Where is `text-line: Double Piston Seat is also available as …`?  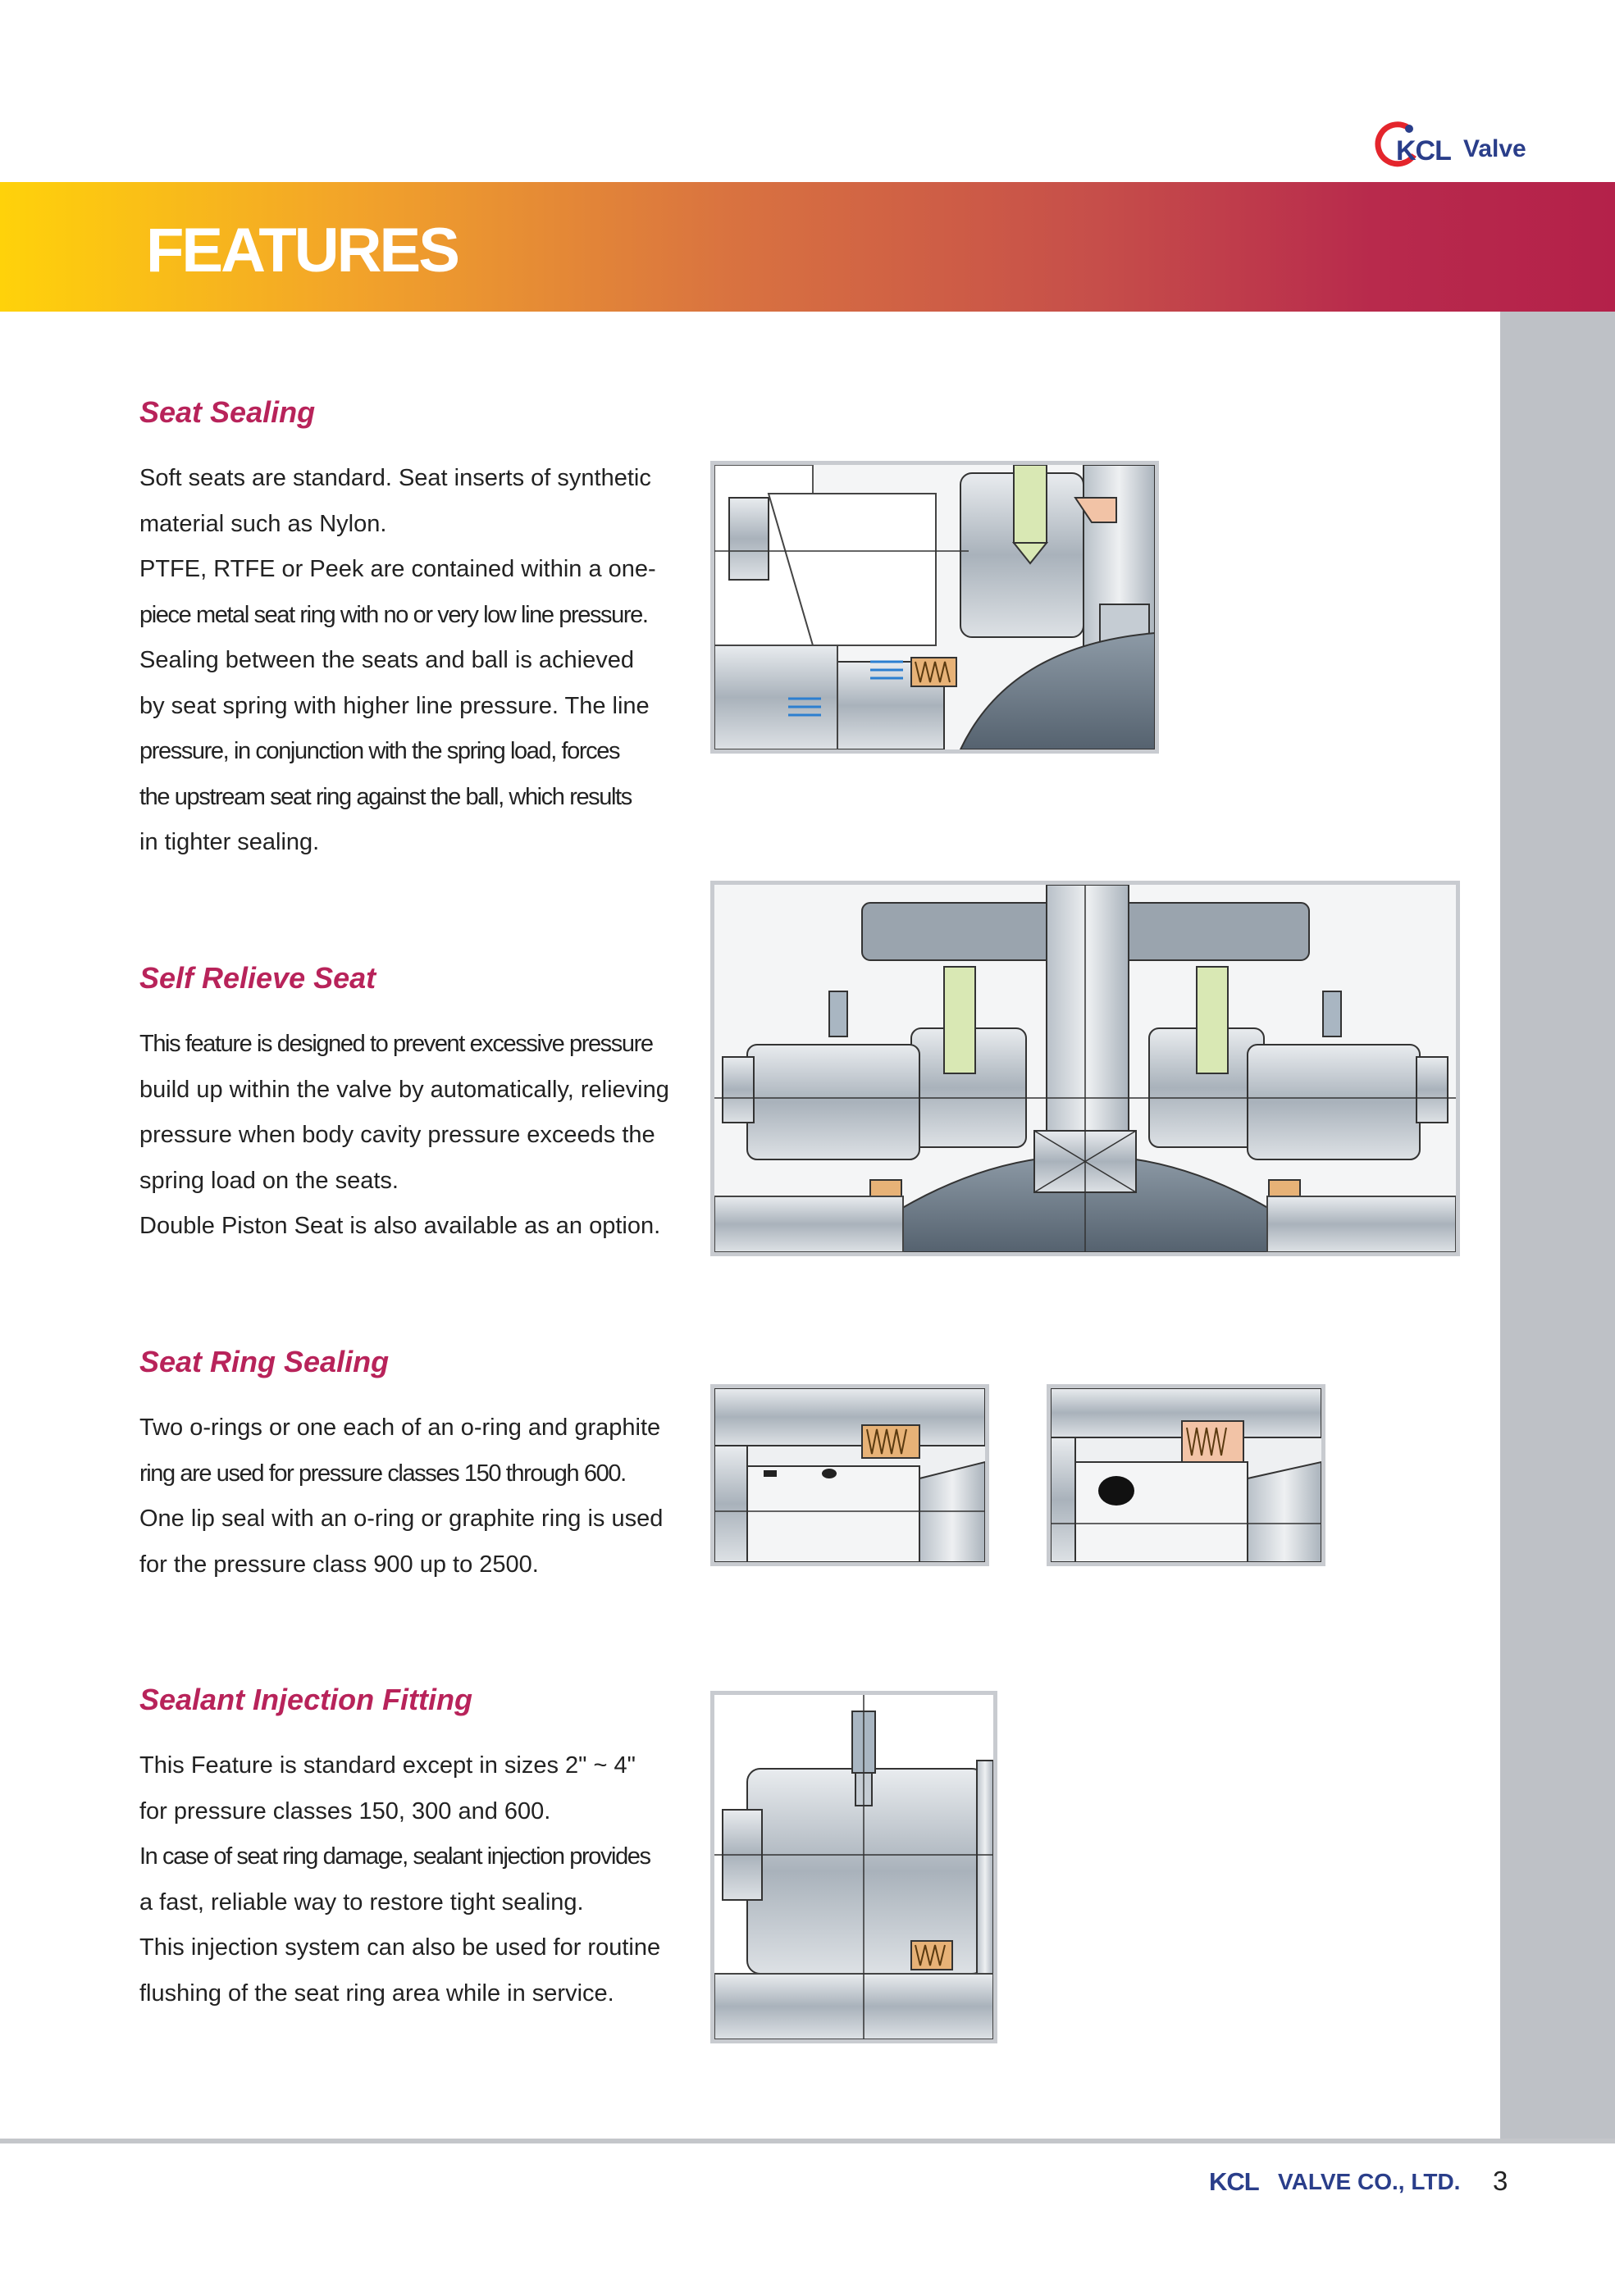
text-line: Double Piston Seat is also available as … is located at coordinates (400, 1226).